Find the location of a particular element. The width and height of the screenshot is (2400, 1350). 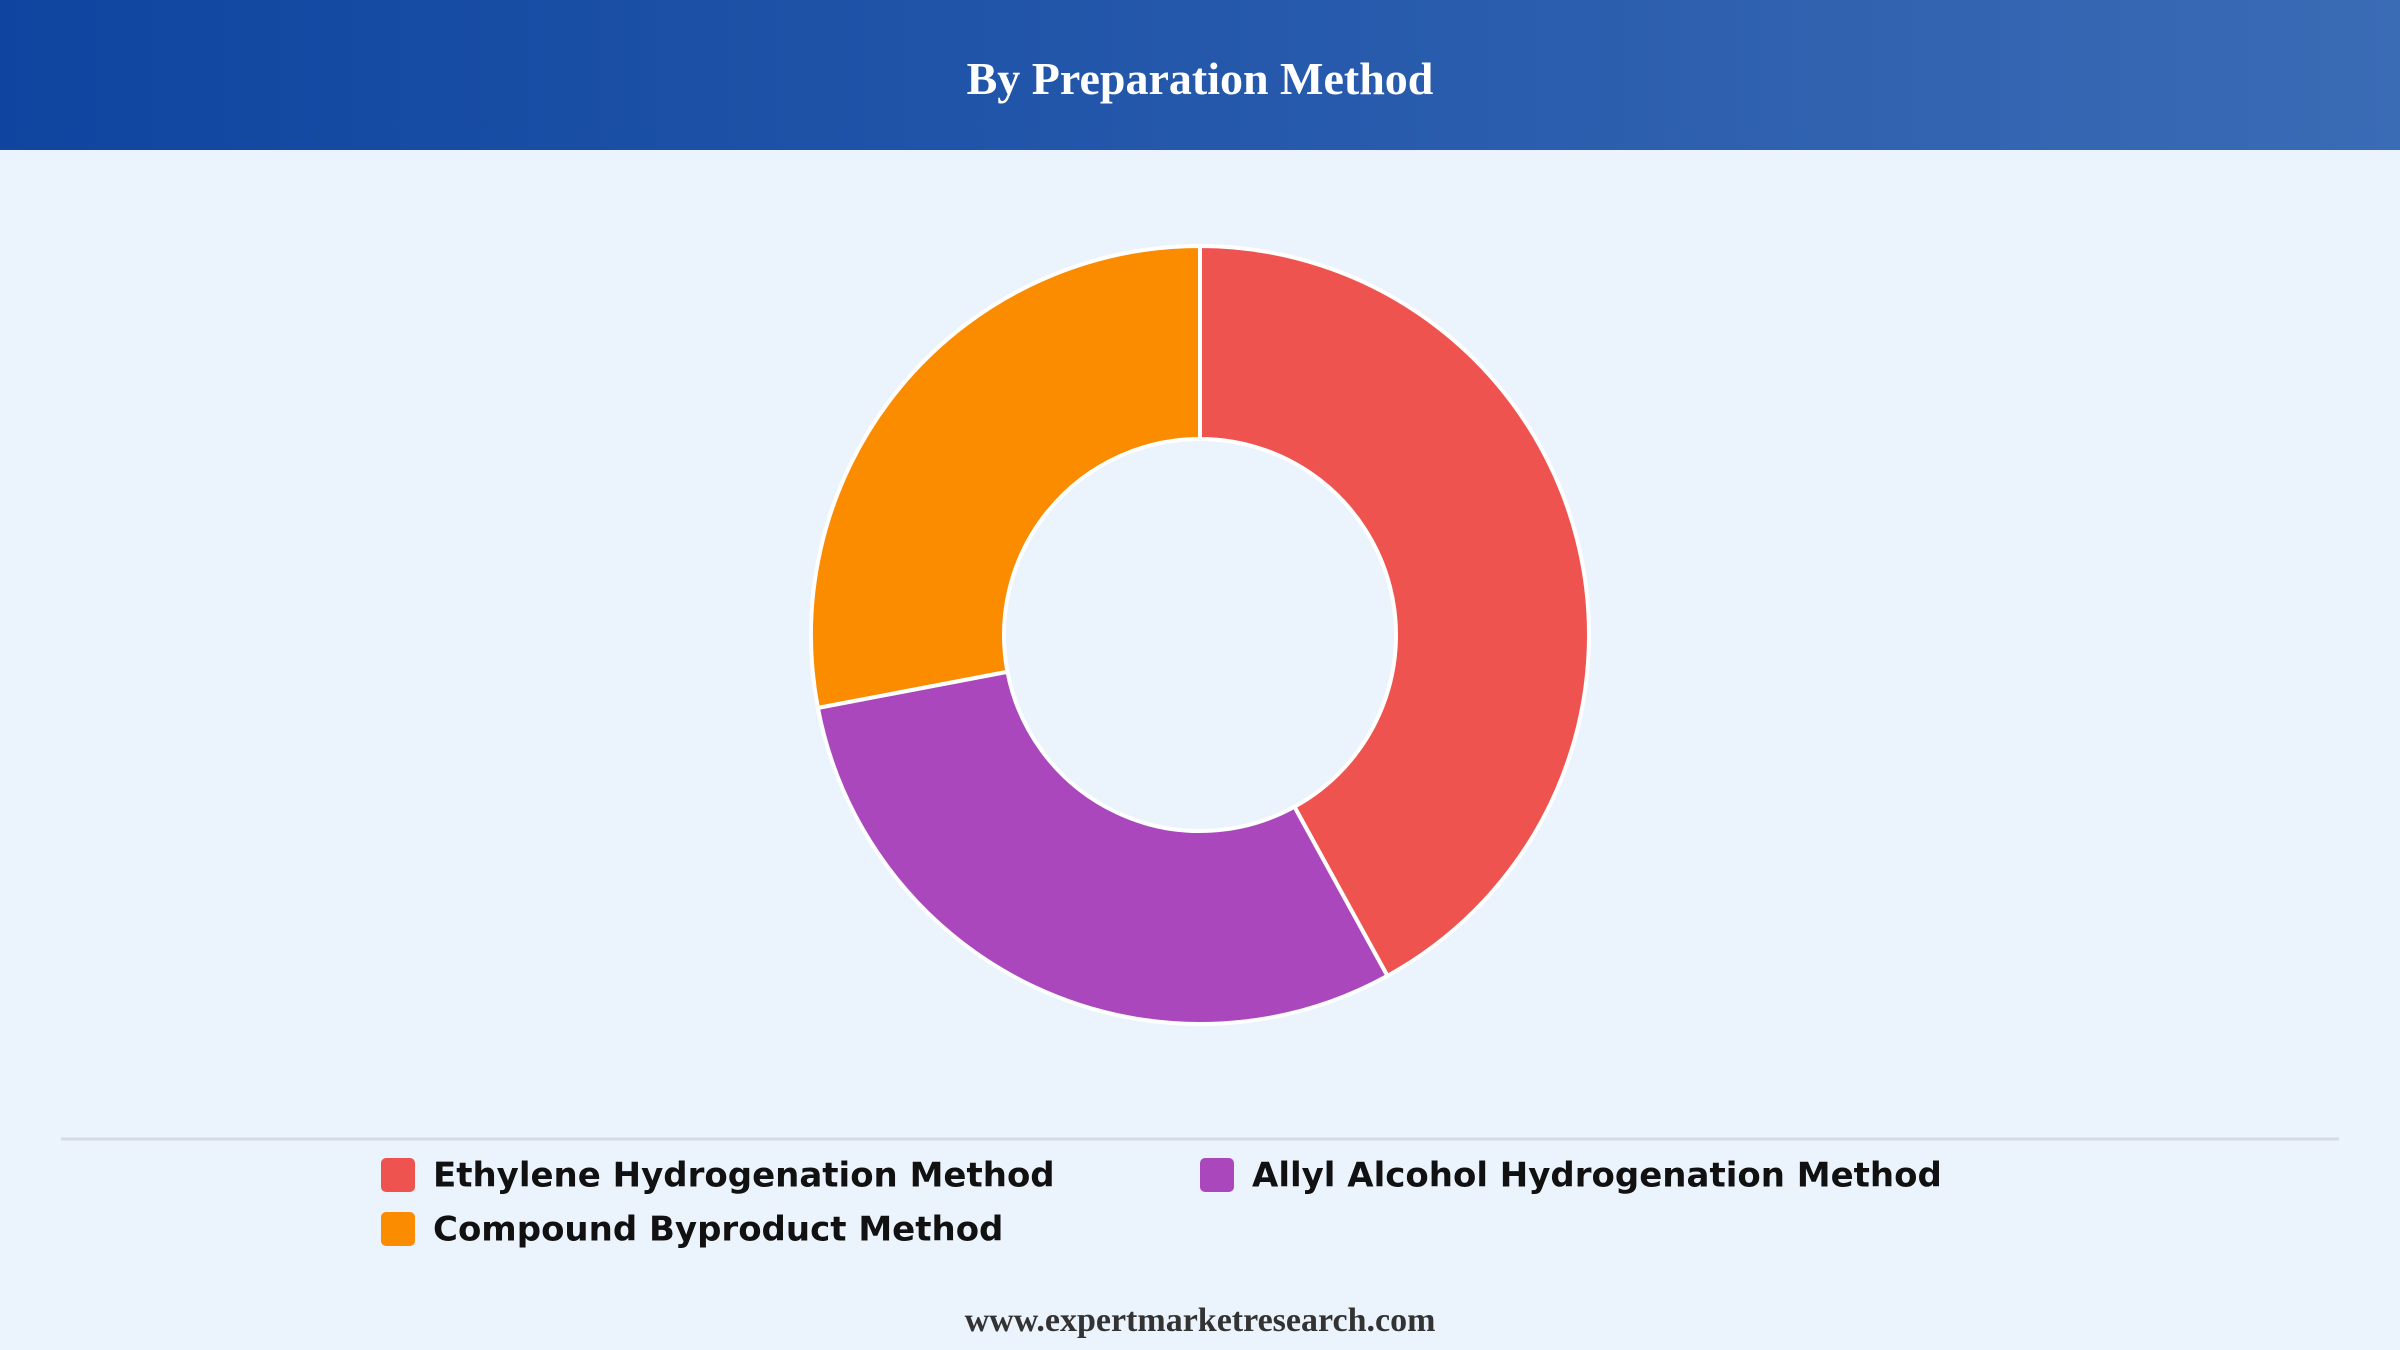

header-bar is located at coordinates (1200, 75).